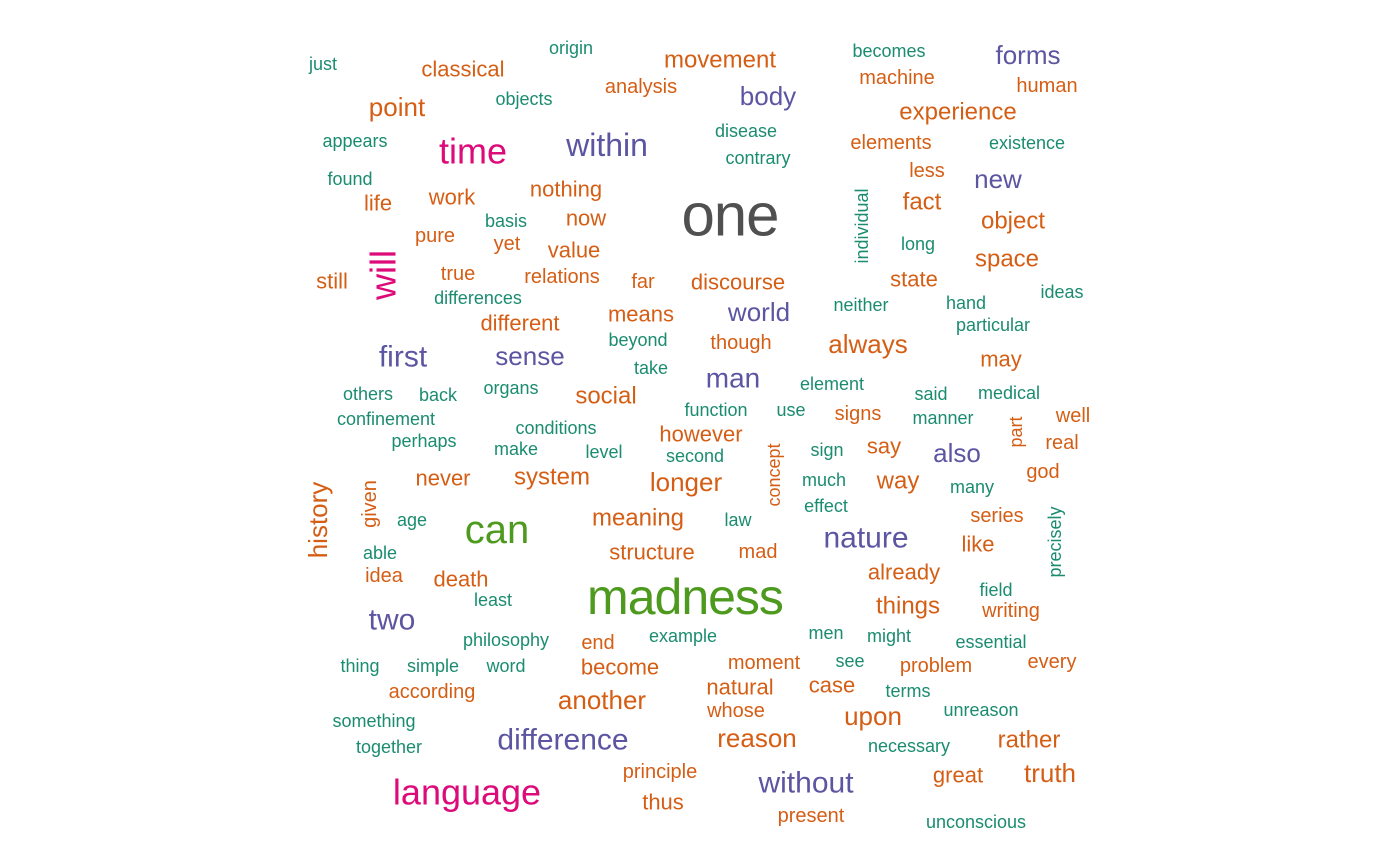 The height and width of the screenshot is (865, 1400). What do you see at coordinates (825, 633) in the screenshot?
I see `word-men: men` at bounding box center [825, 633].